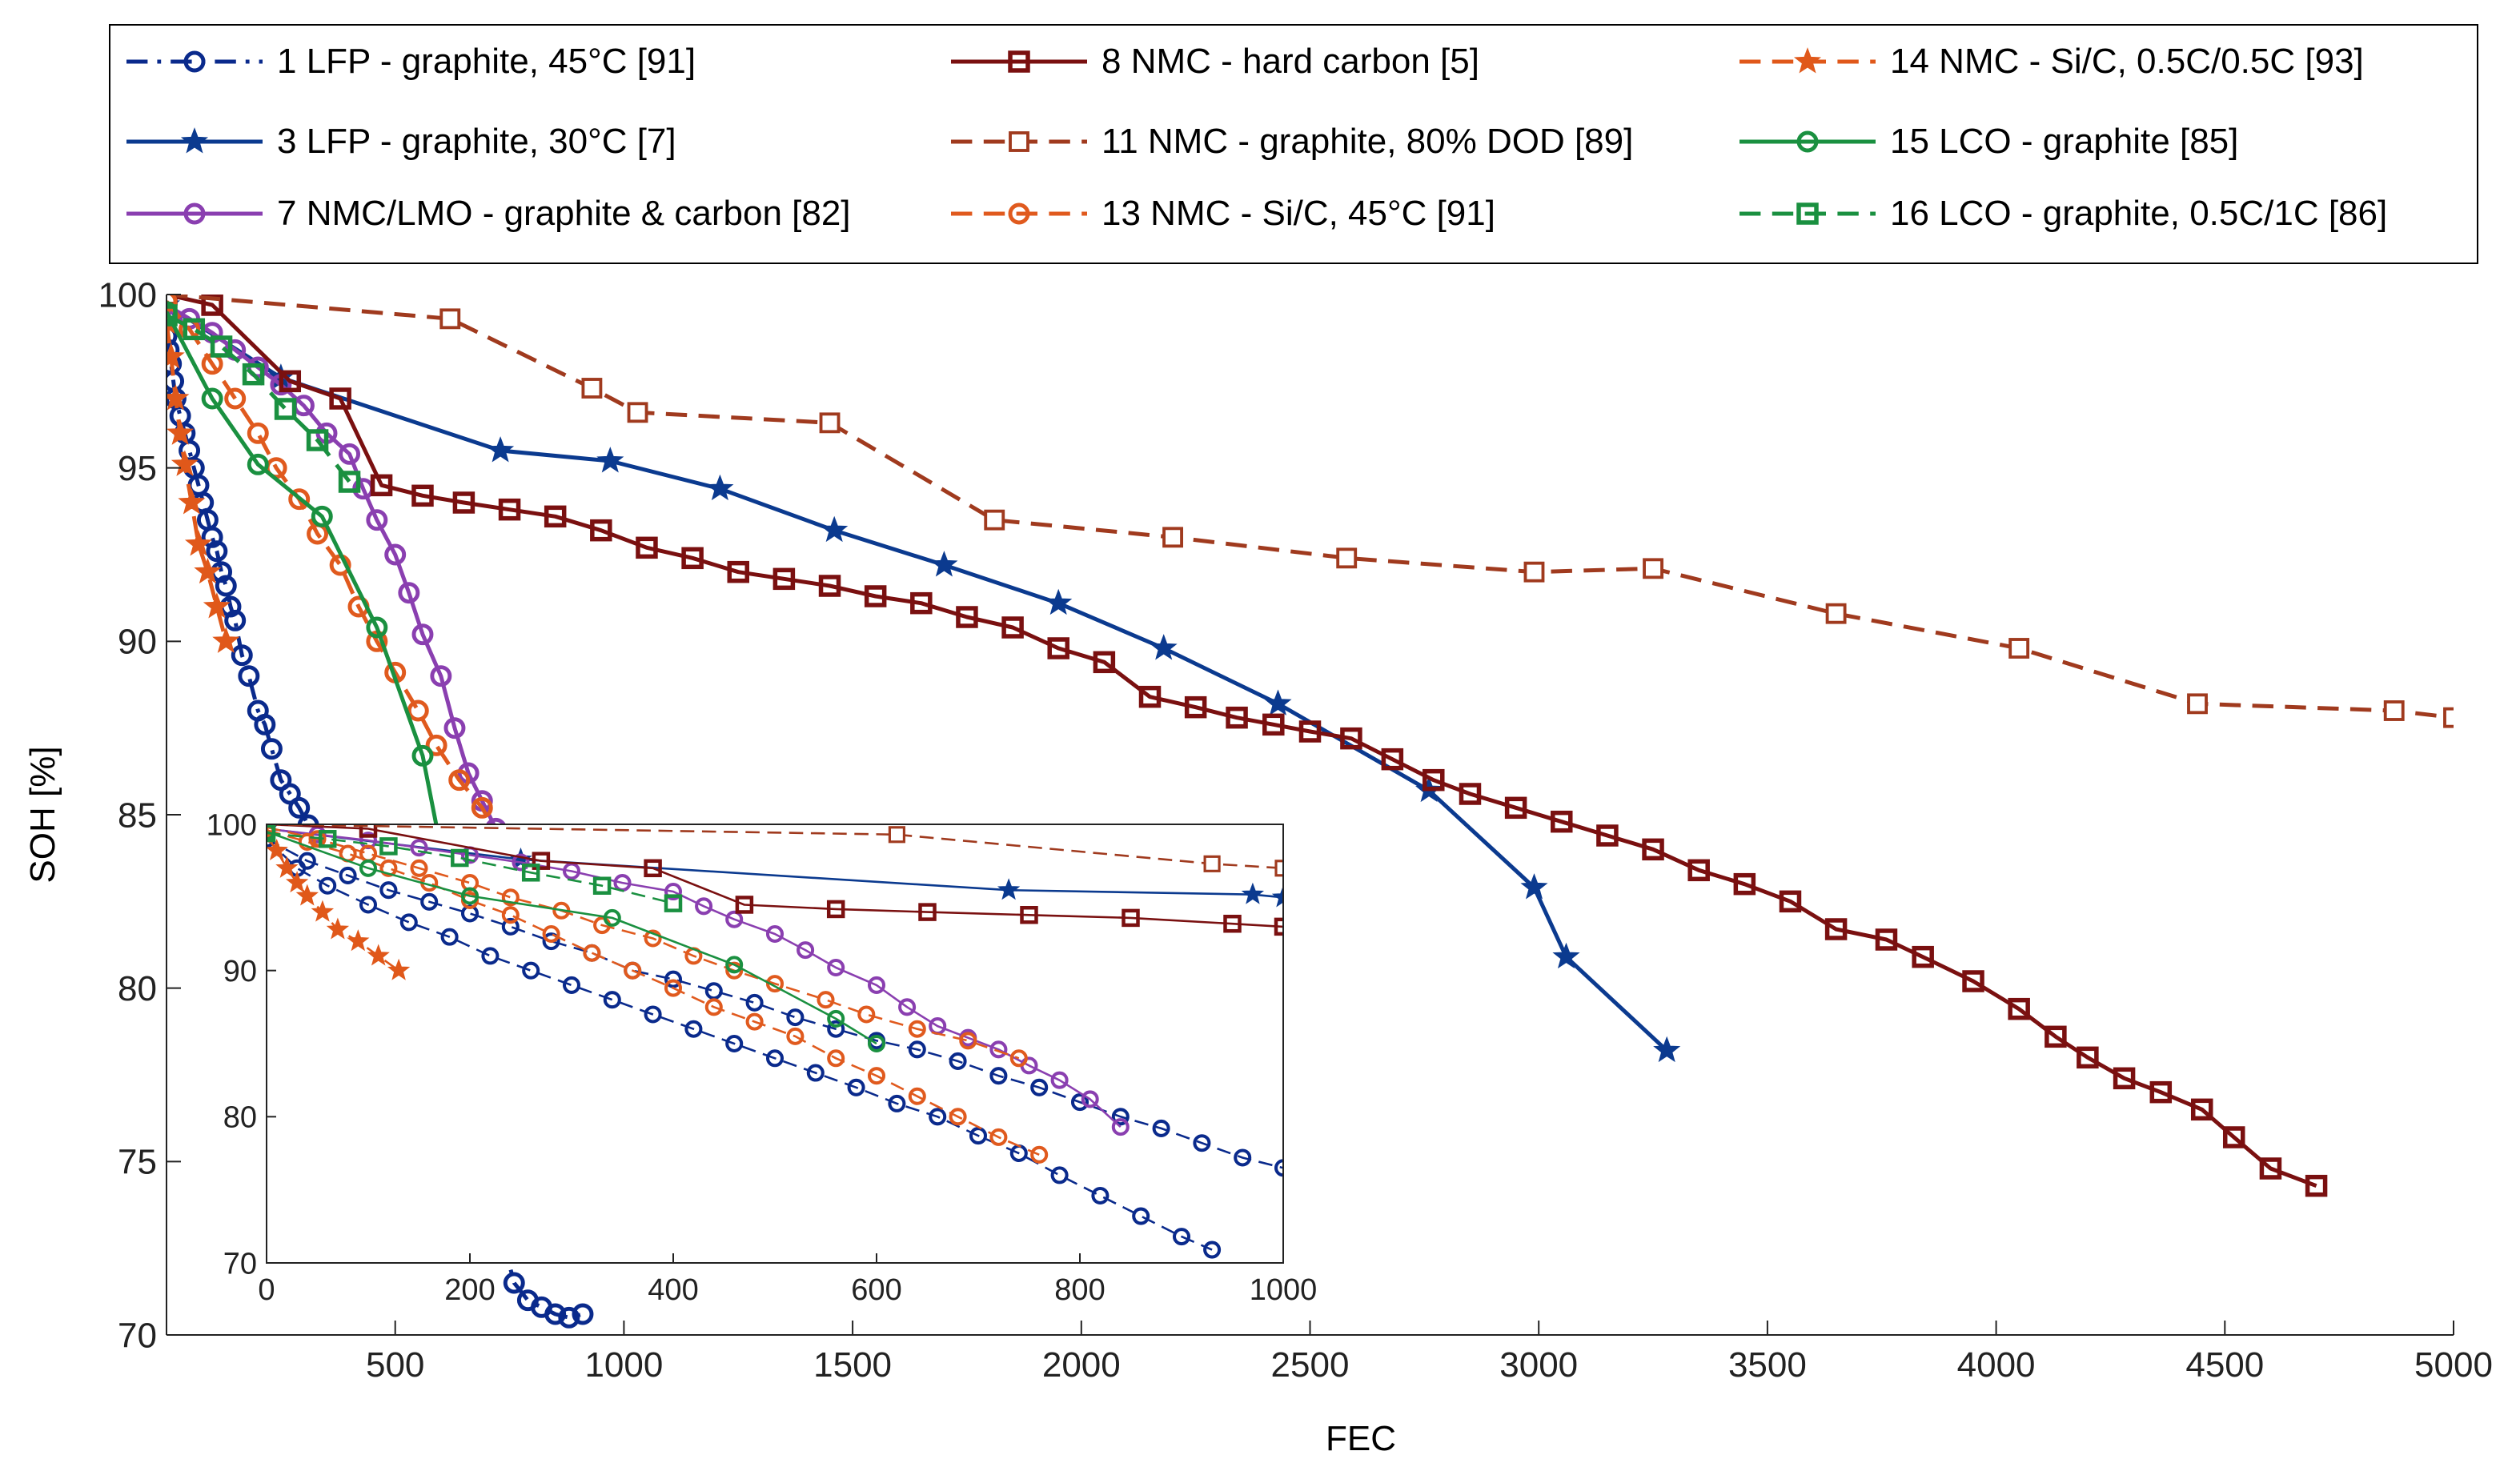  I want to click on y-tick-label: 75, so click(137, 1163).